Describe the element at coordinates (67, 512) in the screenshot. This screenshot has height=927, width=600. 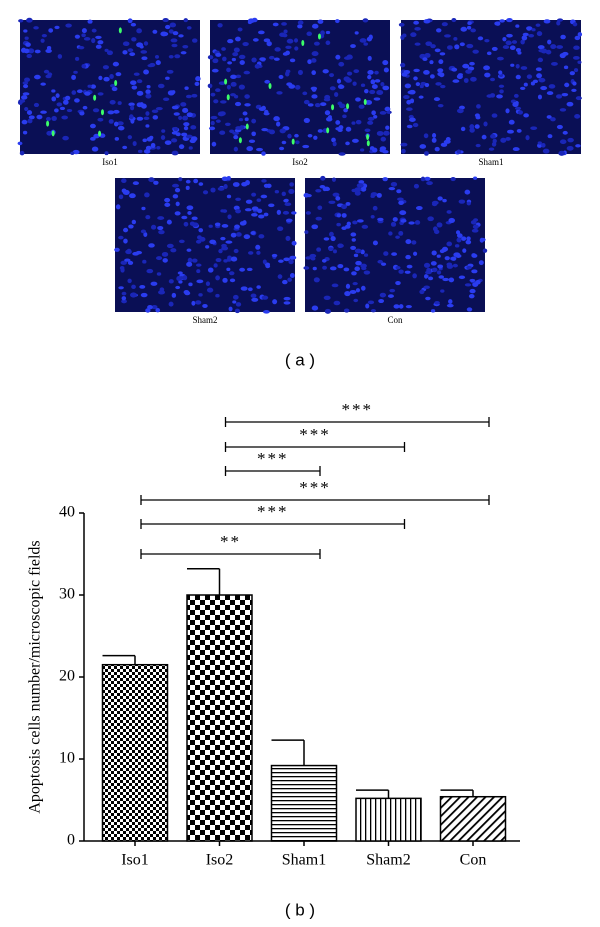
I see `y-tick-label: 40` at that location.